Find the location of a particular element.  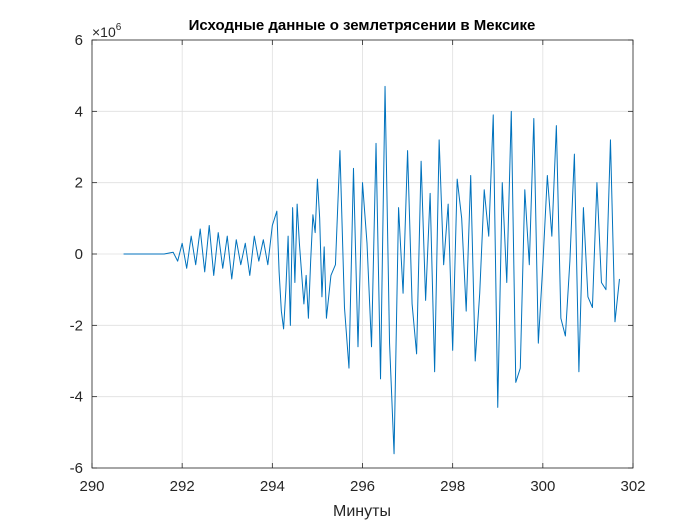

y-tick-label: 4 is located at coordinates (79, 111).